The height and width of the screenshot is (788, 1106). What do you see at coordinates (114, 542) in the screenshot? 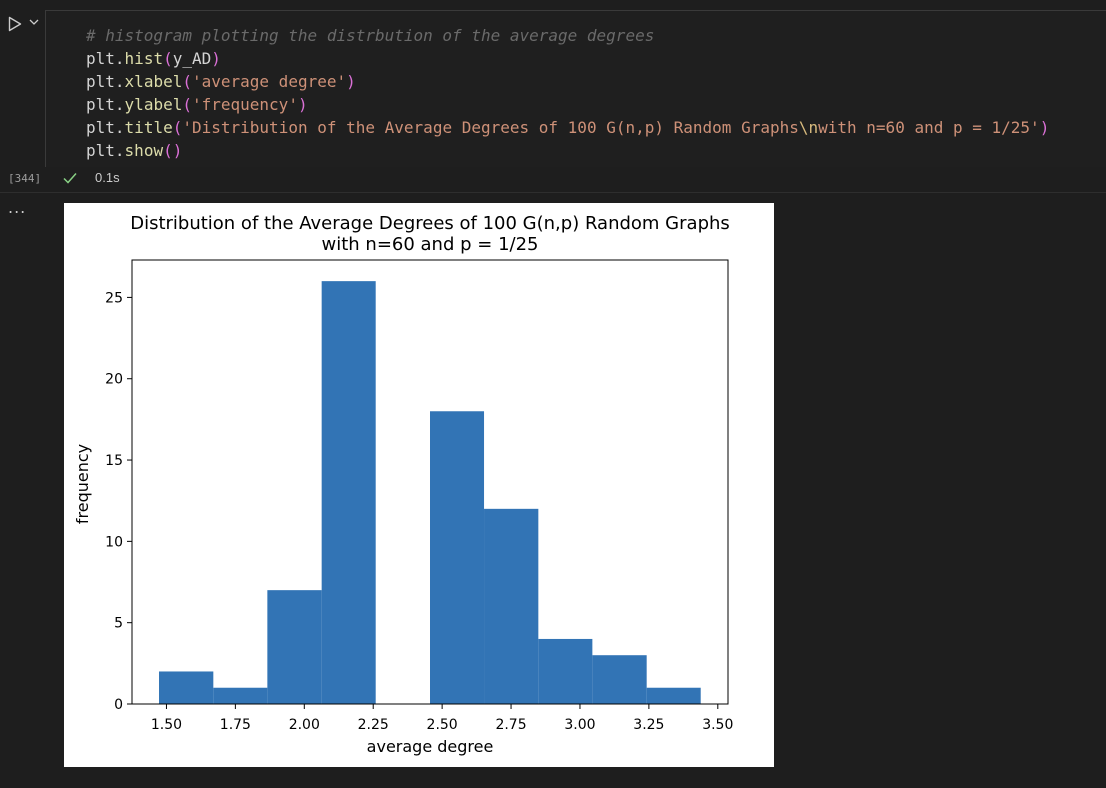
I see `y-tick-label: 10` at bounding box center [114, 542].